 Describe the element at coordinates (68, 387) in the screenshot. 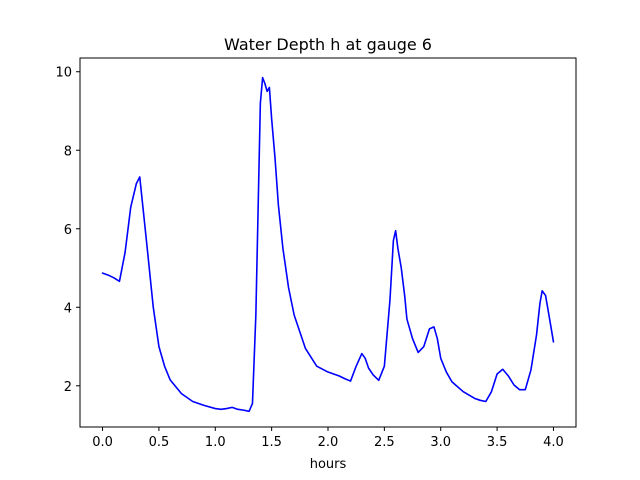

I see `y-tick-label: 2` at that location.